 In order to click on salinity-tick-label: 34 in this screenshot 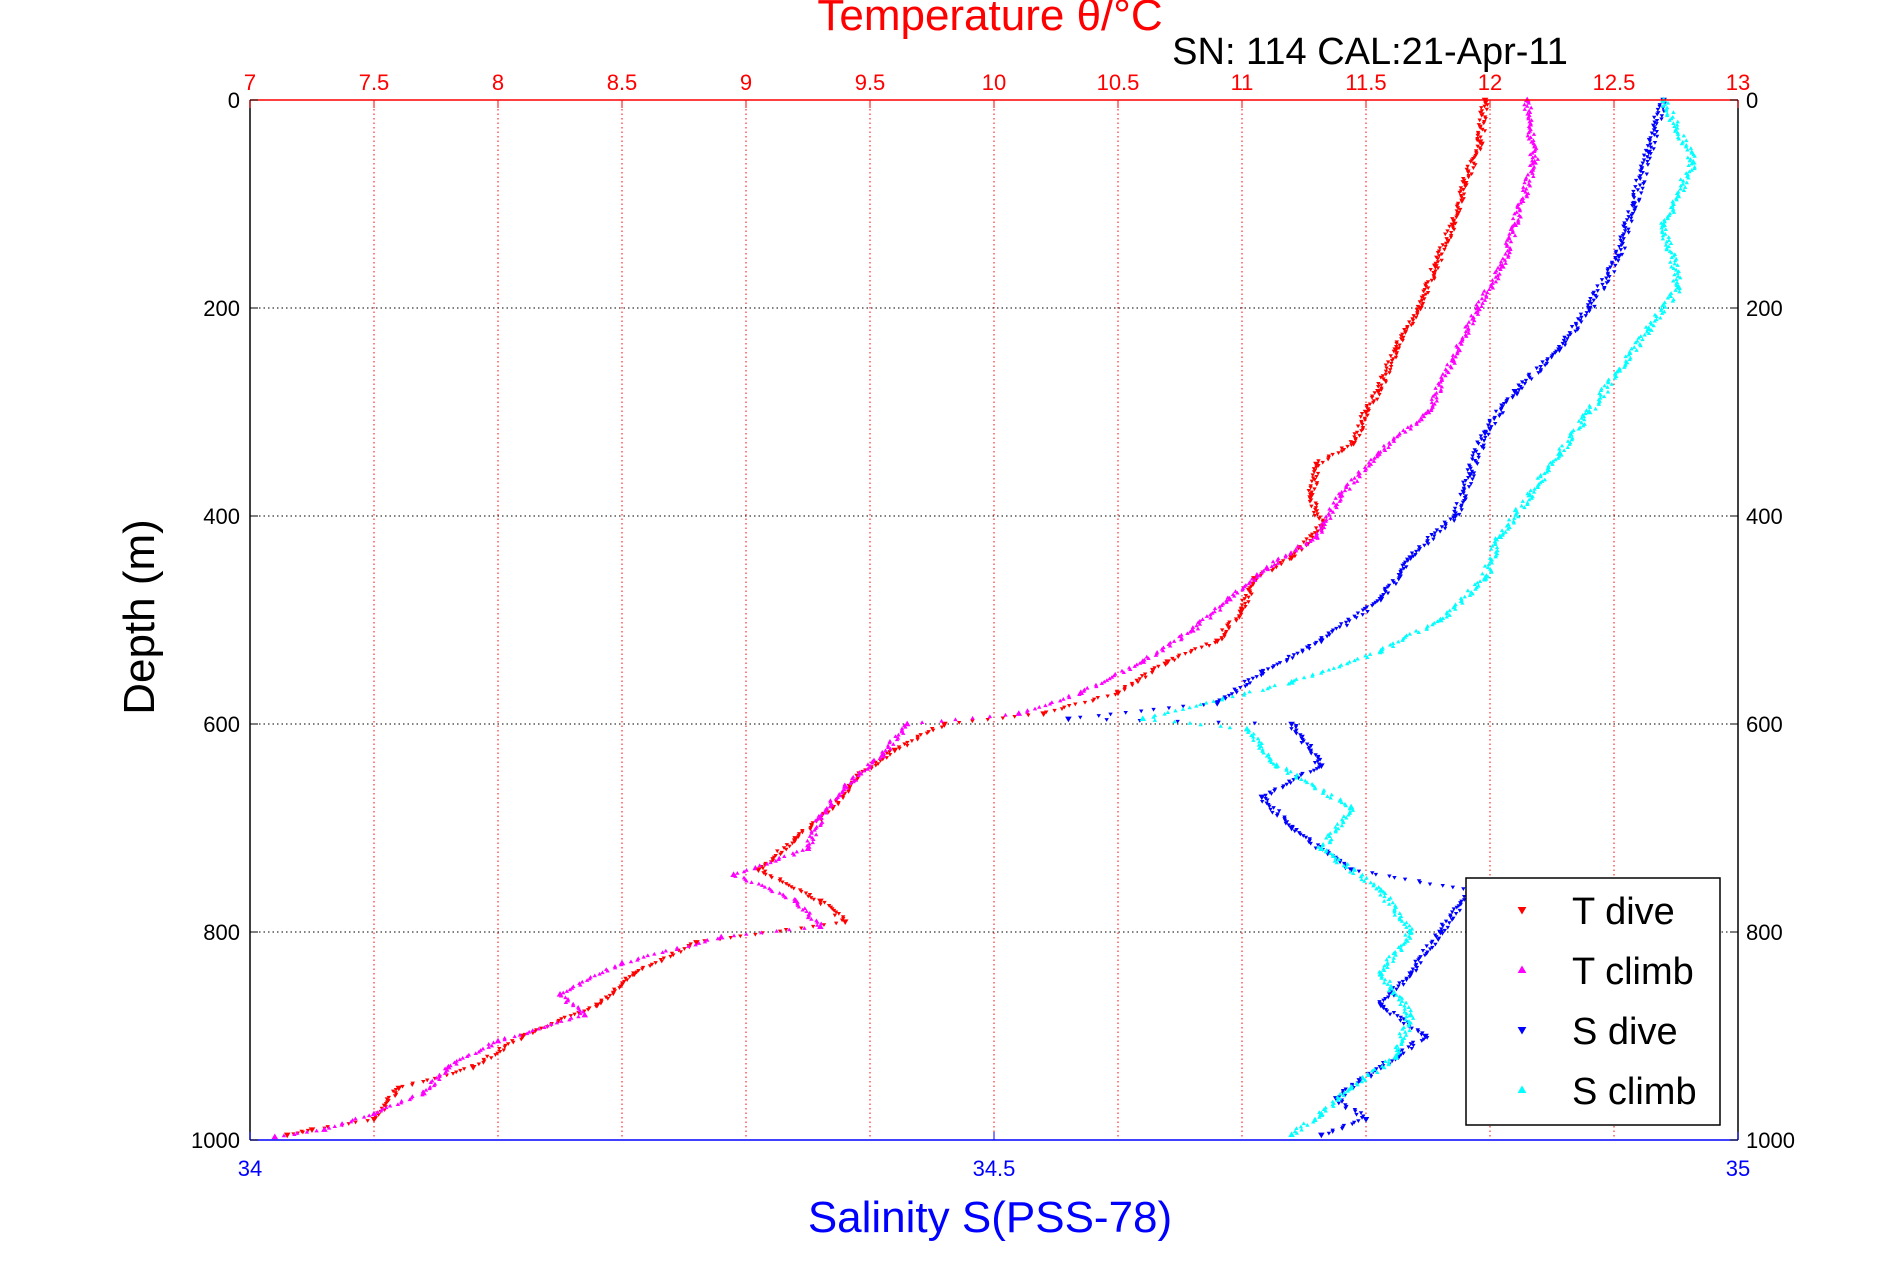, I will do `click(250, 1168)`.